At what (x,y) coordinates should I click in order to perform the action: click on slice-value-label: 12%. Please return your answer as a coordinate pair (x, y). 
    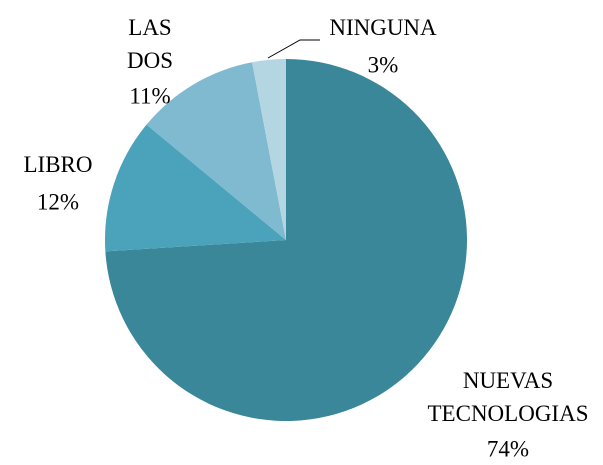
    Looking at the image, I should click on (58, 201).